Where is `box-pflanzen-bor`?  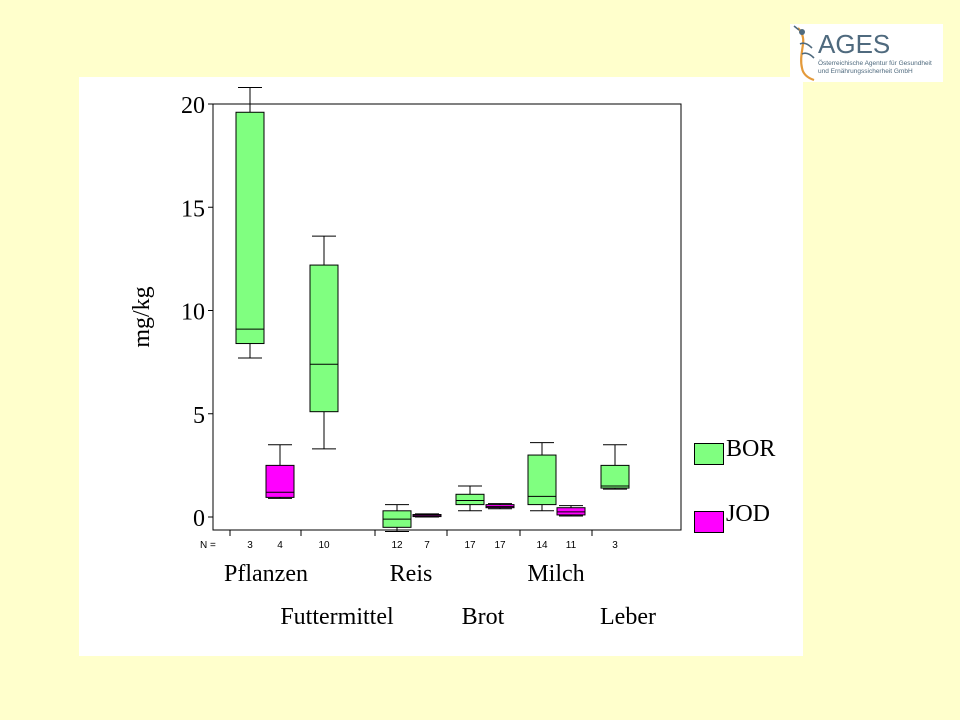 box-pflanzen-bor is located at coordinates (250, 228).